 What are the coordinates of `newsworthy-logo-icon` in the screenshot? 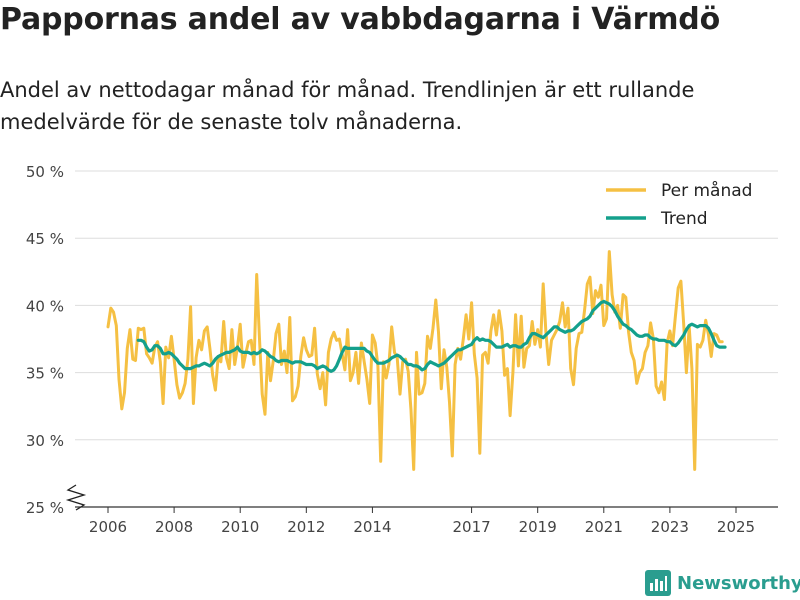 It's located at (658, 583).